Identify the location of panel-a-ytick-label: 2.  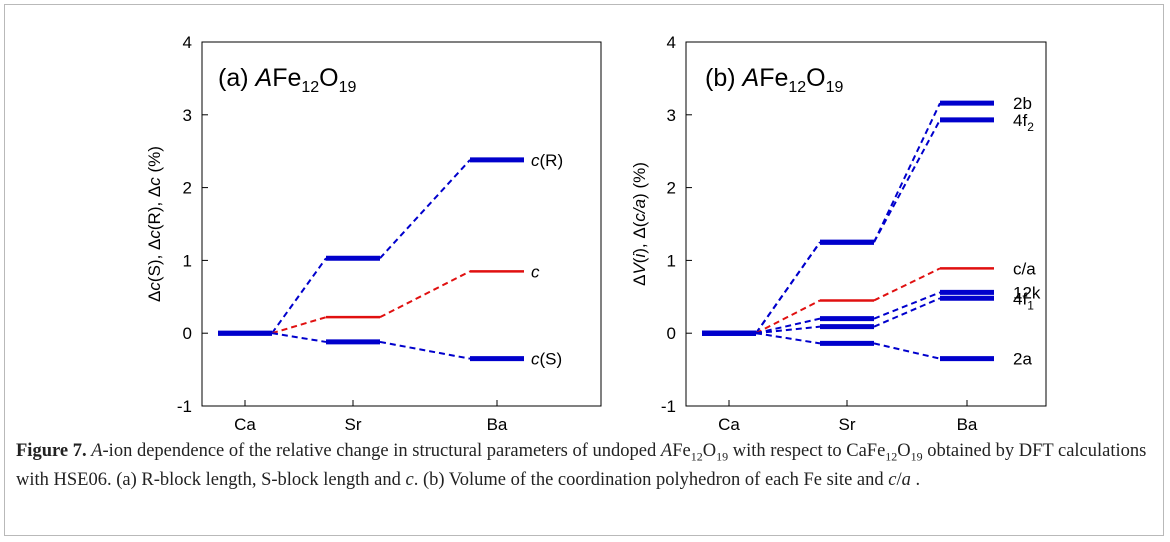
(187, 188).